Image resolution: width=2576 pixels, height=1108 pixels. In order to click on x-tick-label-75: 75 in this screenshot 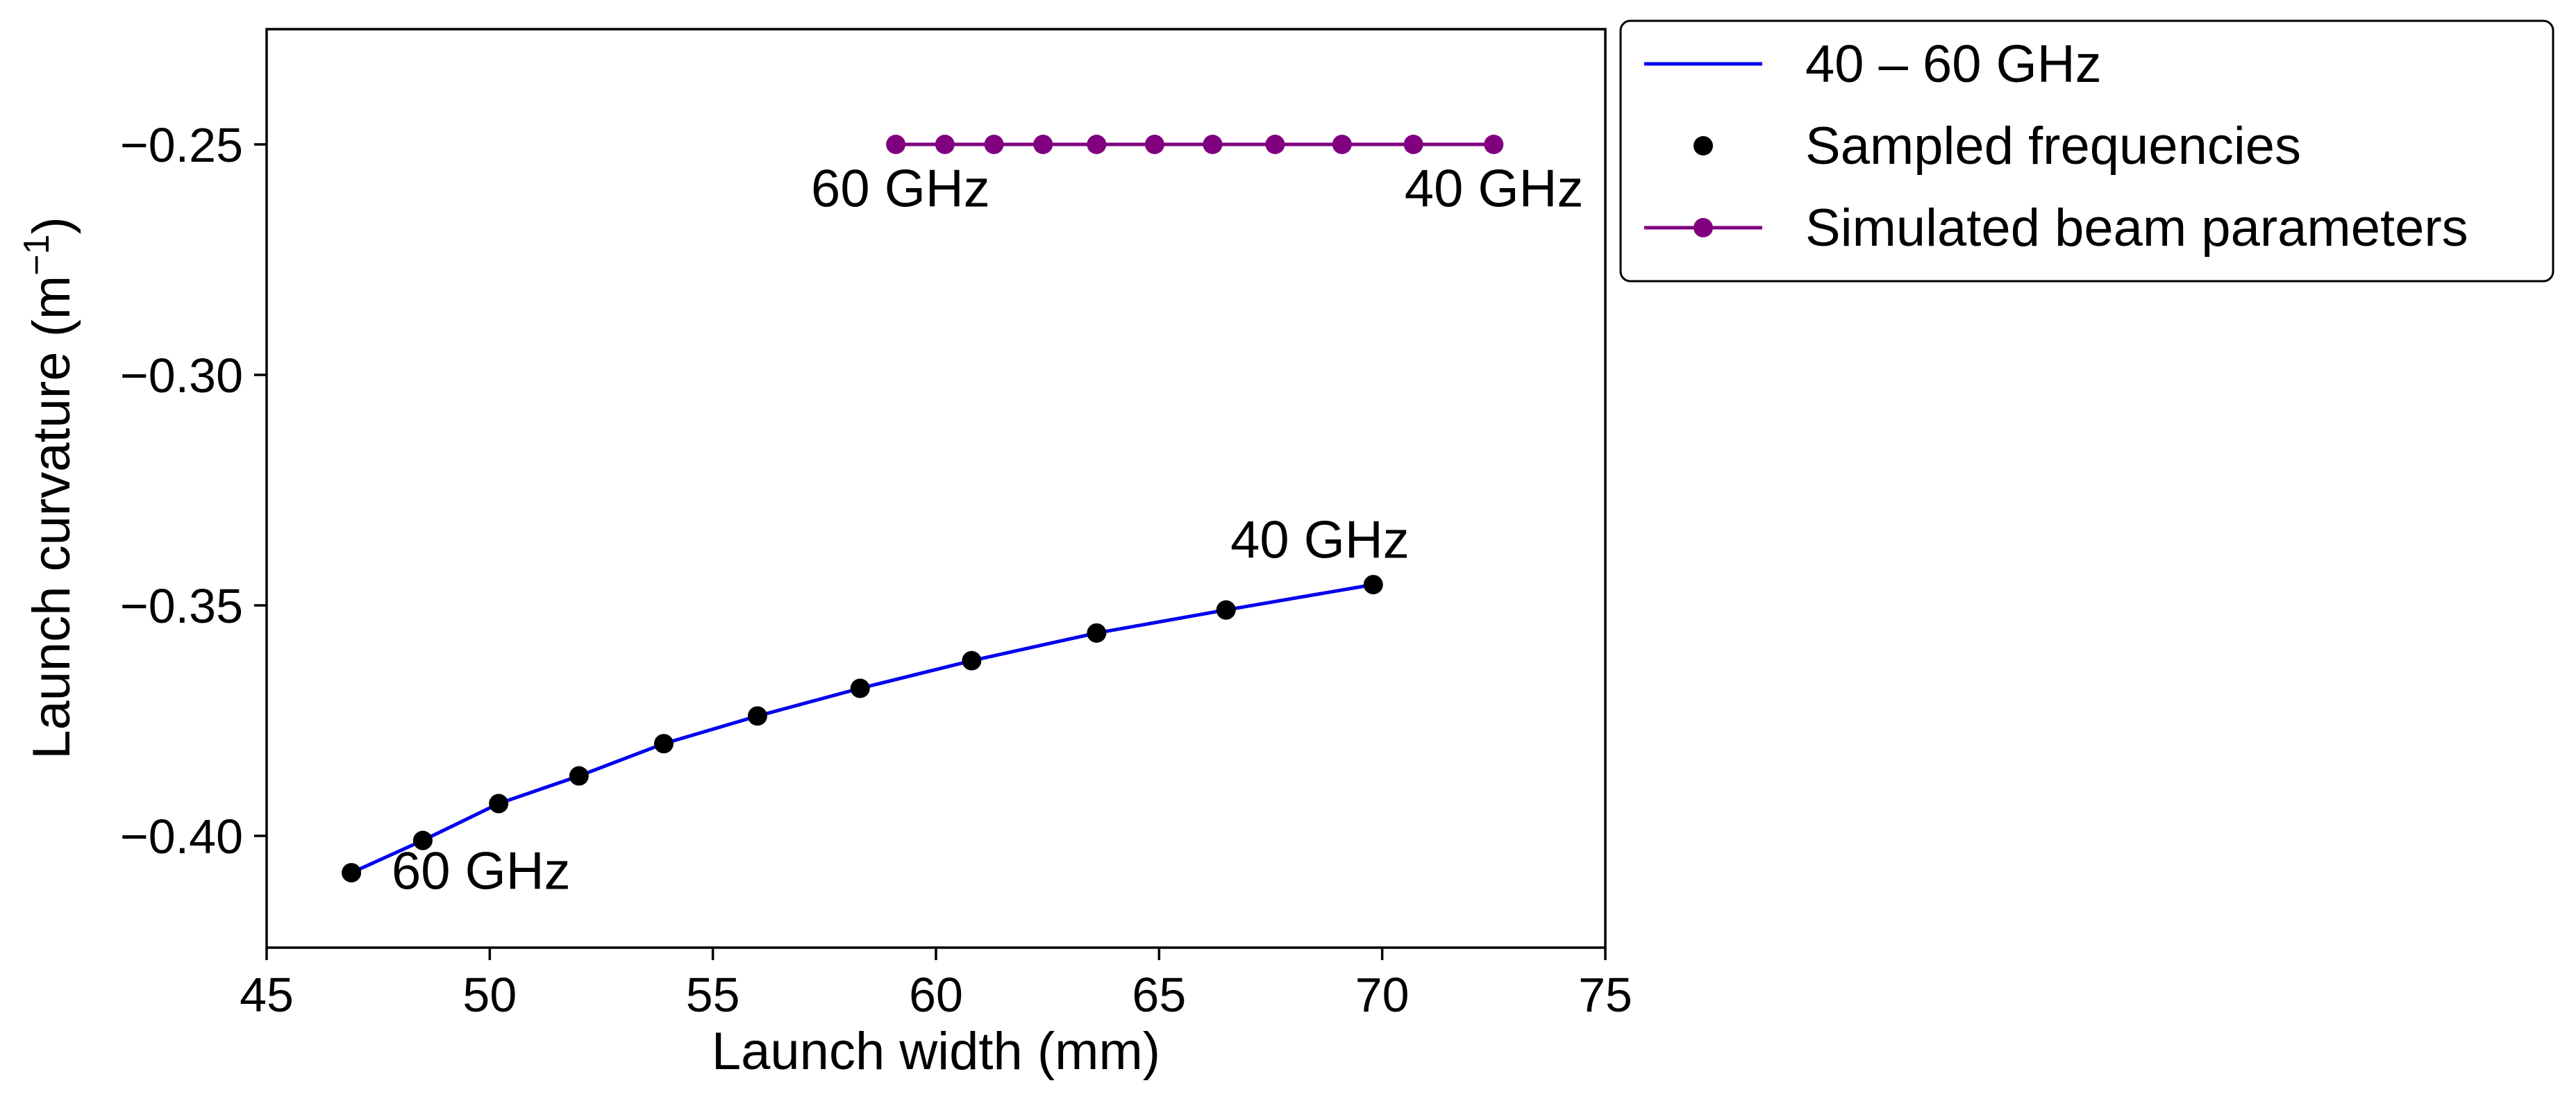, I will do `click(1605, 995)`.